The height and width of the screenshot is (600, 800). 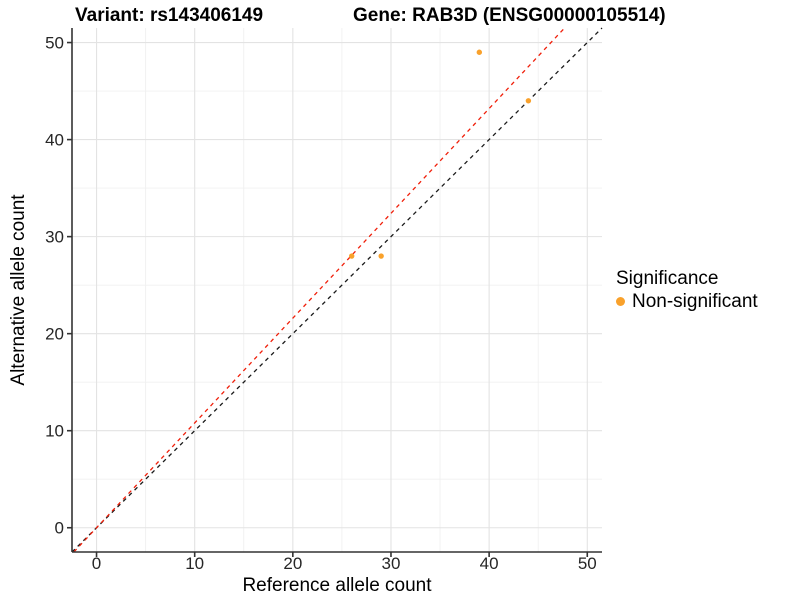 What do you see at coordinates (169, 15) in the screenshot?
I see `plot-title-variant: Variant: rs143406149` at bounding box center [169, 15].